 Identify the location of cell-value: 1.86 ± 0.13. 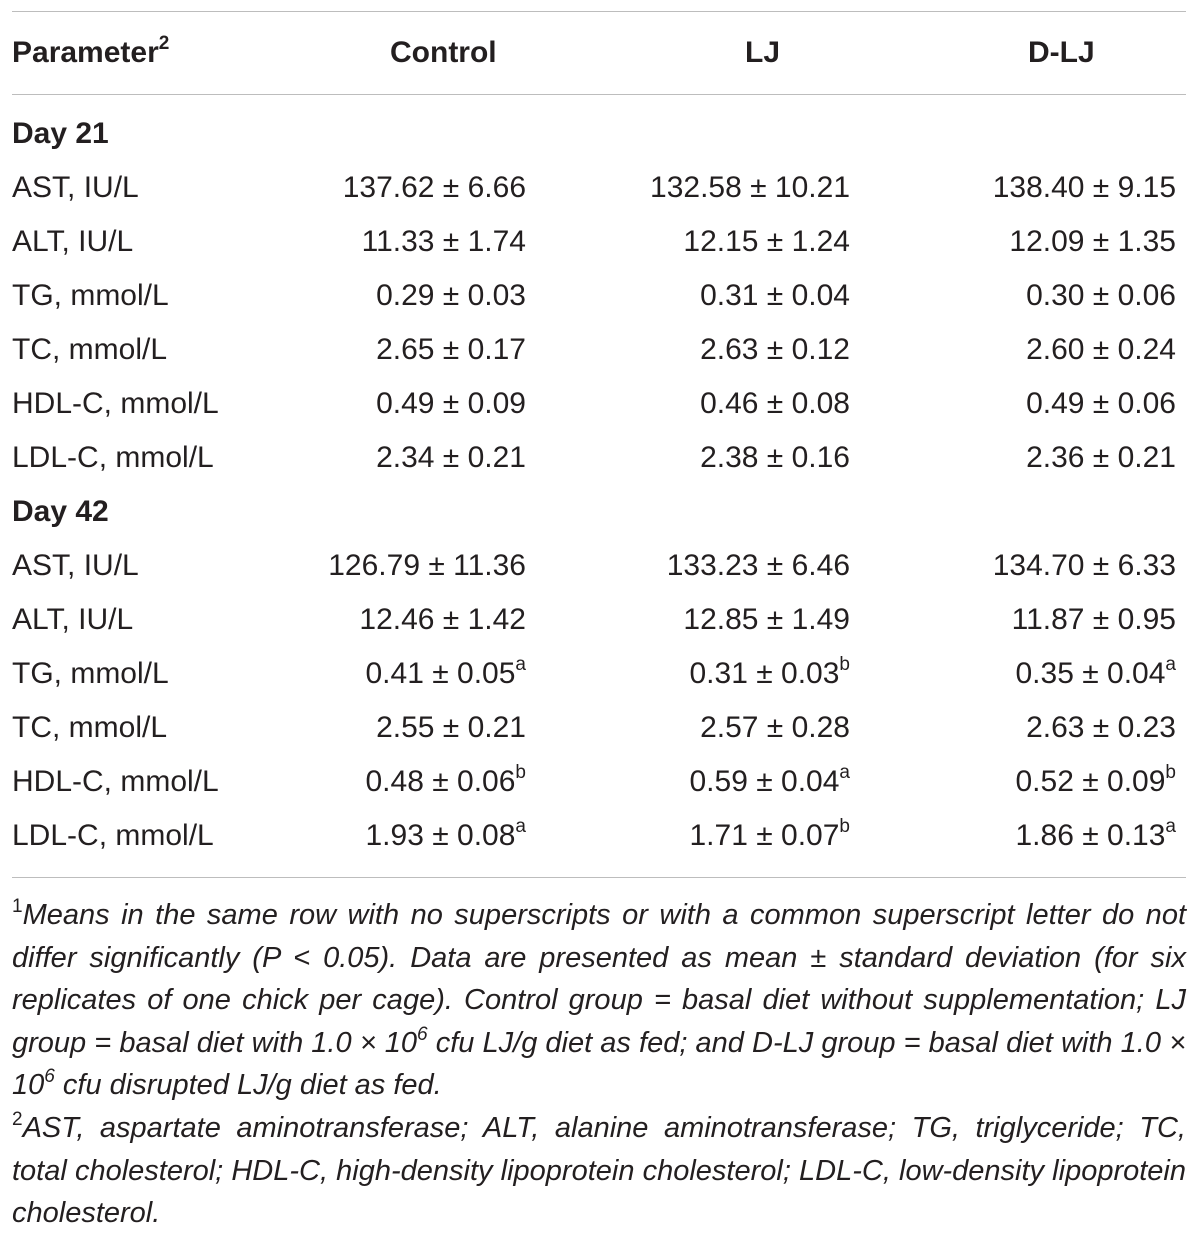
(1090, 835).